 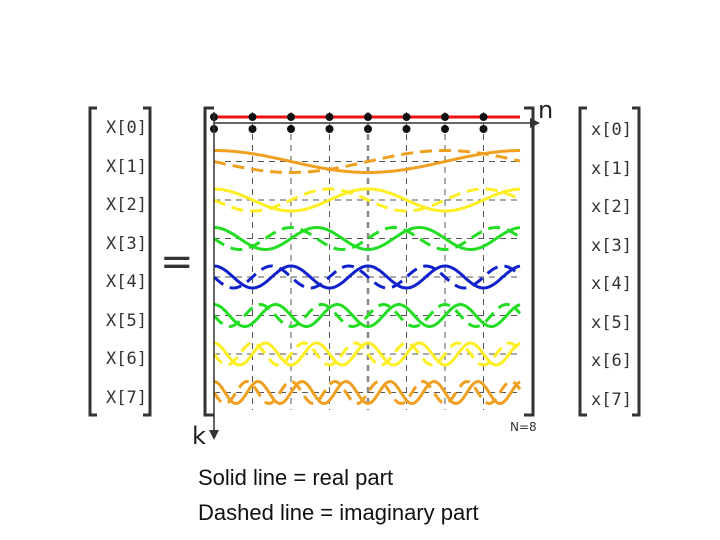 I want to click on right-vector-entry: x[7], so click(x=611, y=399).